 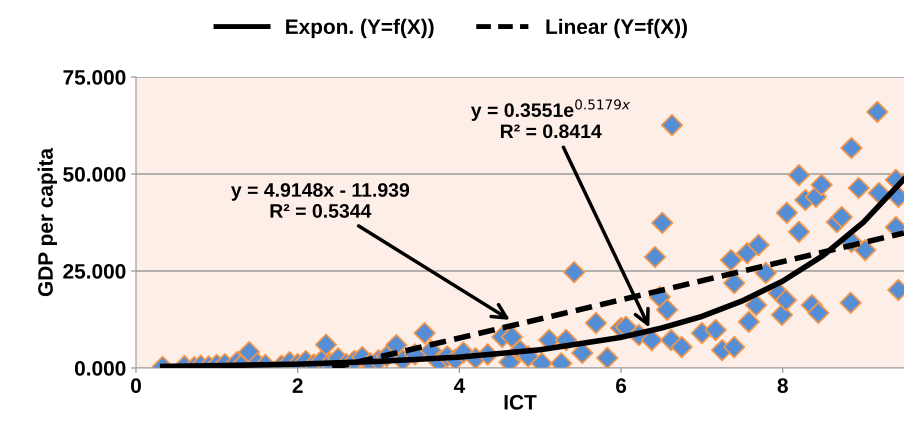 What do you see at coordinates (550, 118) in the screenshot?
I see `annotation: y = 0.3551e$^{0.5179x}$ R² = 0.8414` at bounding box center [550, 118].